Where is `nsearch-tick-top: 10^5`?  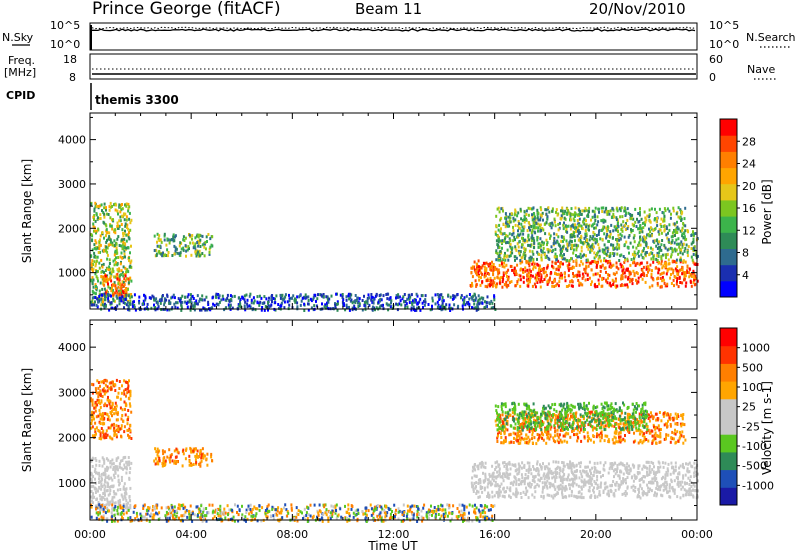 nsearch-tick-top: 10^5 is located at coordinates (724, 25).